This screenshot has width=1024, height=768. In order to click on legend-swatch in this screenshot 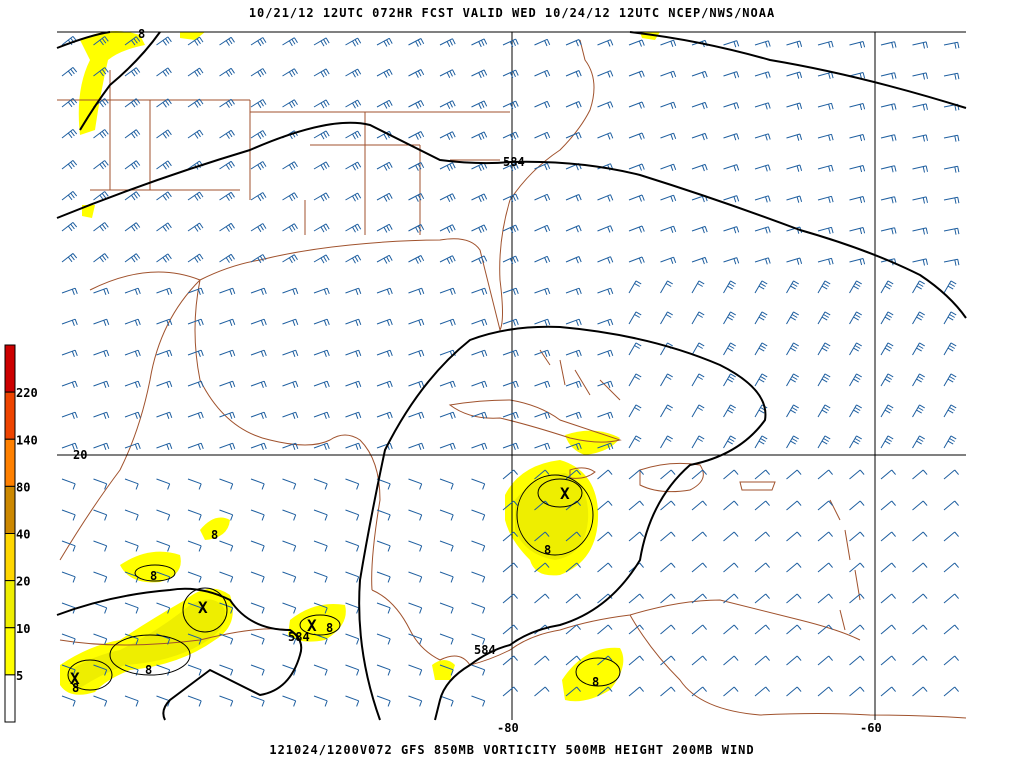, I will do `click(10, 698)`.